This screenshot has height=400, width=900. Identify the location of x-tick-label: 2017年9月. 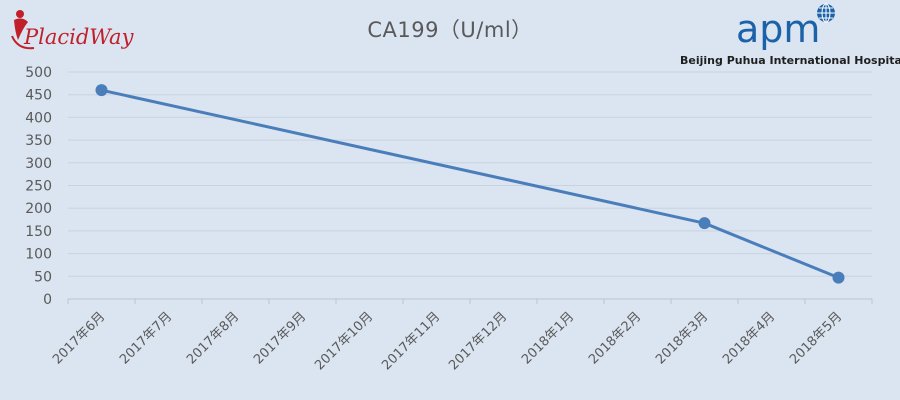
(280, 338).